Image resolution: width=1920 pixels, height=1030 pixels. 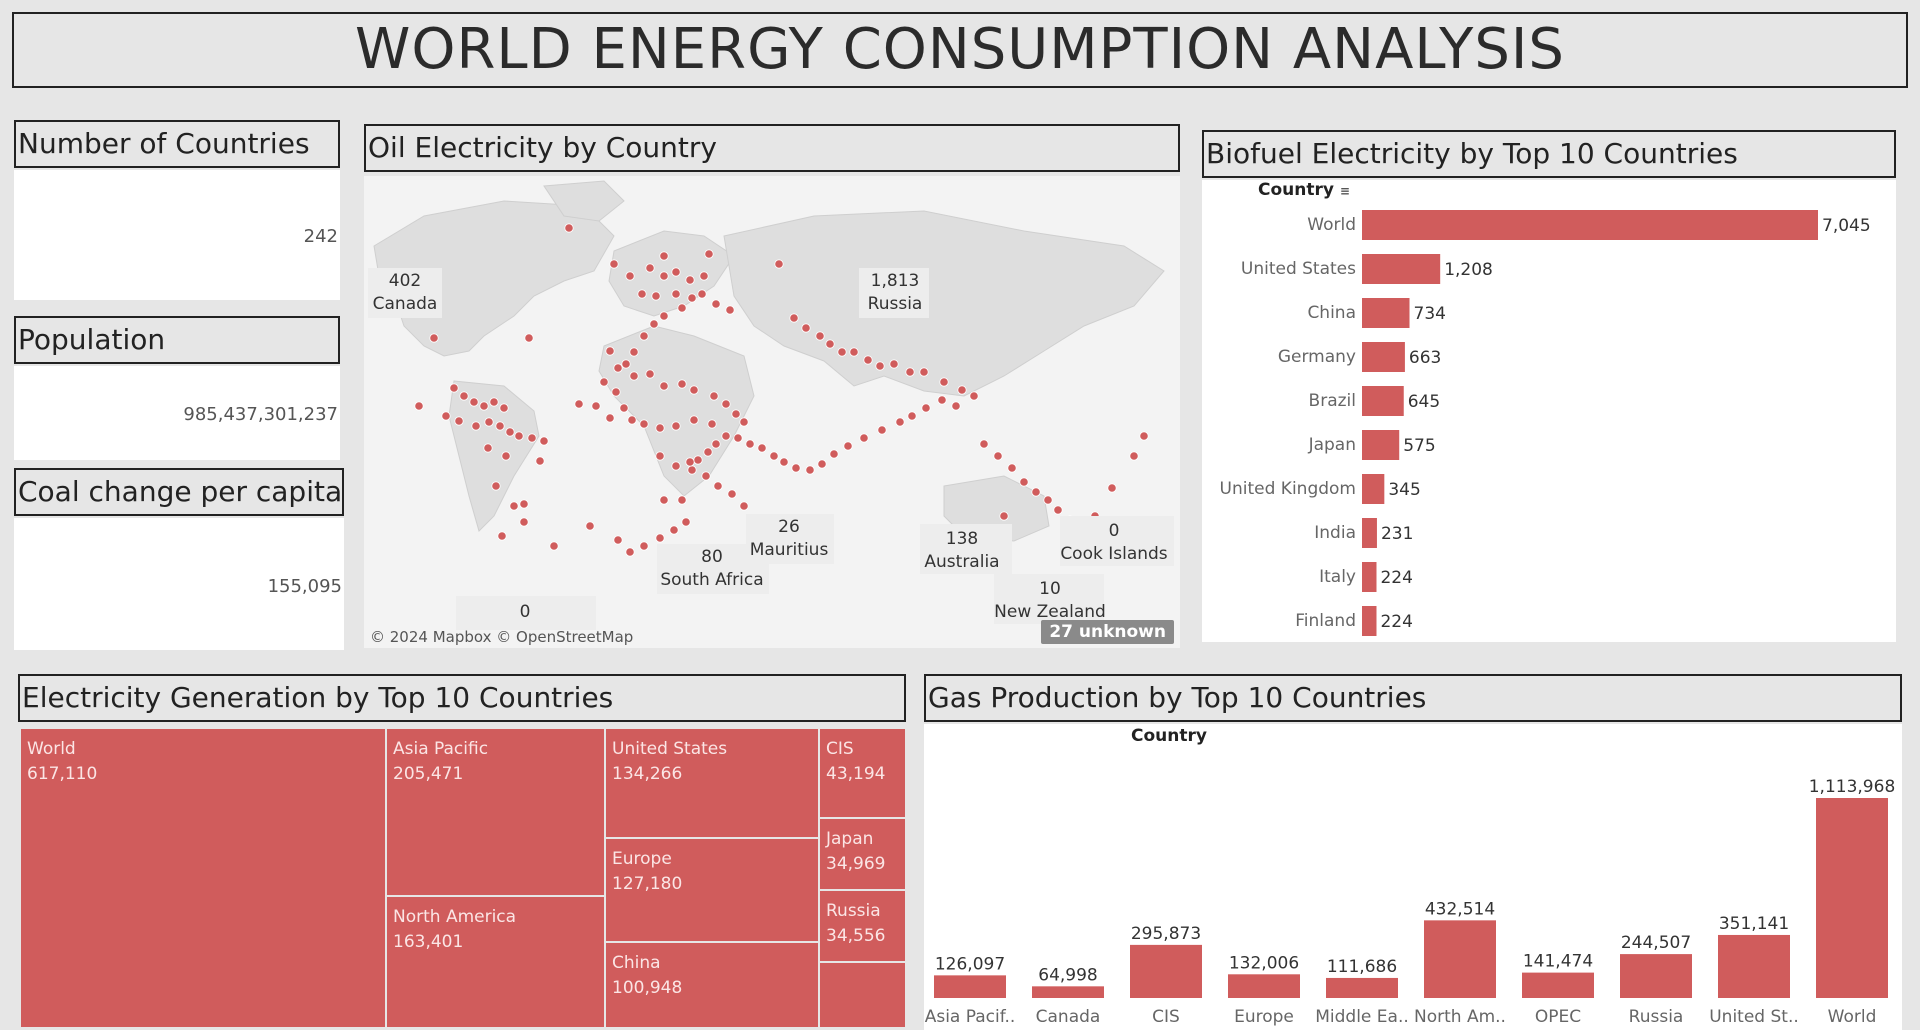 What do you see at coordinates (1344, 191) in the screenshot?
I see `sort-descending-icon: ≡` at bounding box center [1344, 191].